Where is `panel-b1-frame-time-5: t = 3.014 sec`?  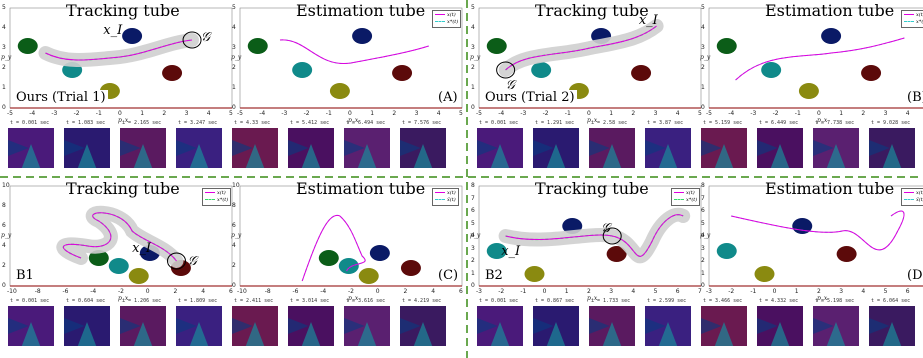
panel-b1-frame-time-5: t = 3.014 sec is located at coordinates (310, 301).